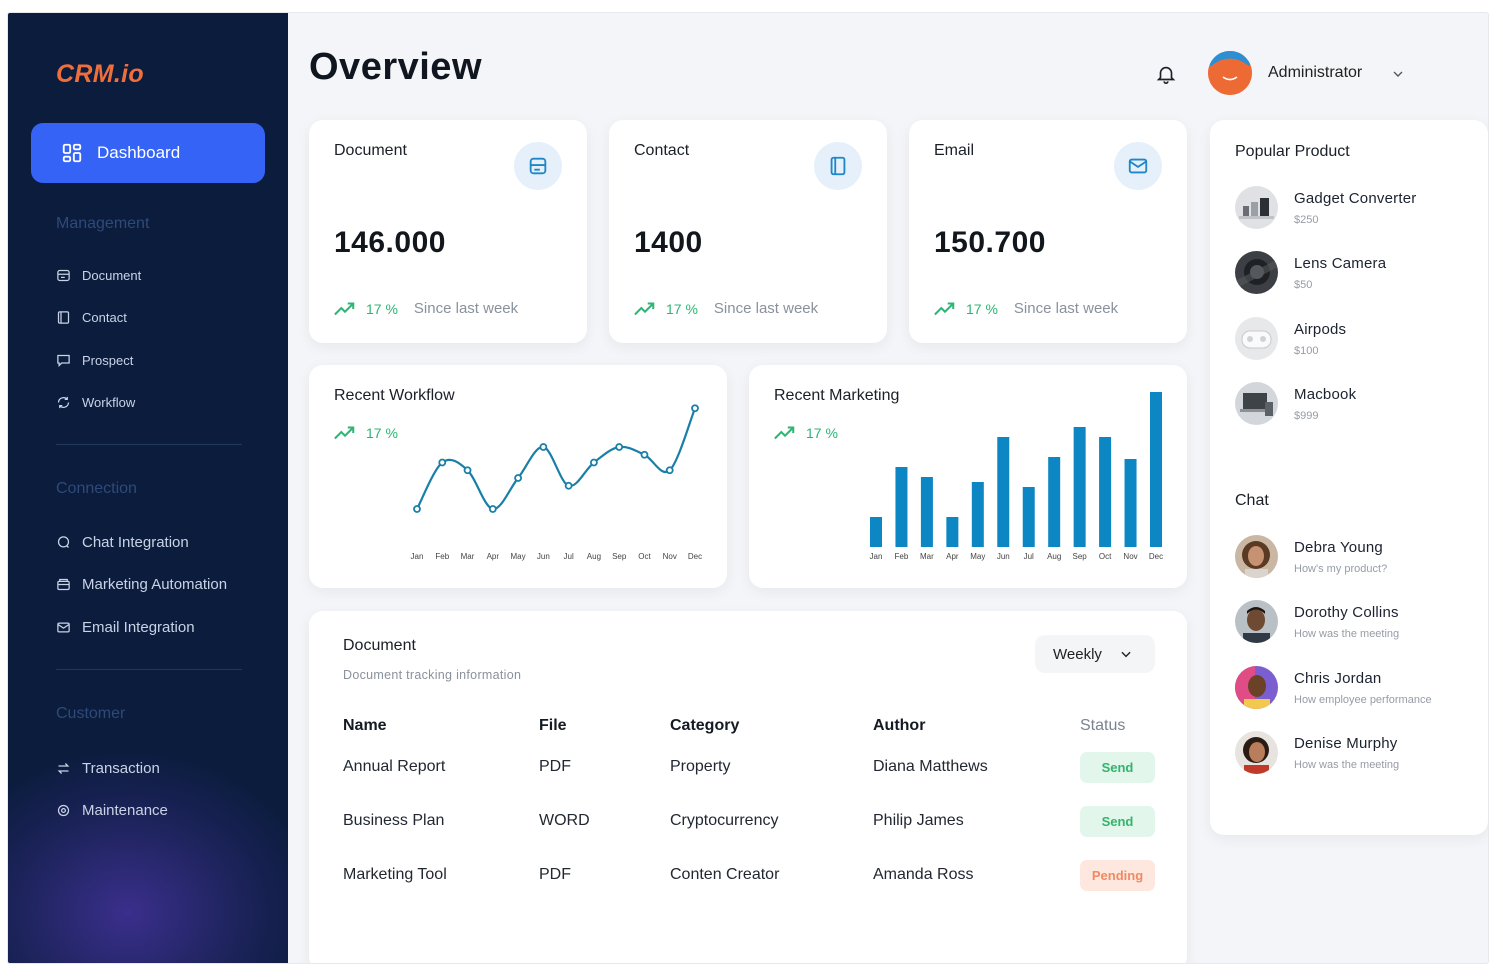  I want to click on product-item: Macbook $999, so click(1295, 403).